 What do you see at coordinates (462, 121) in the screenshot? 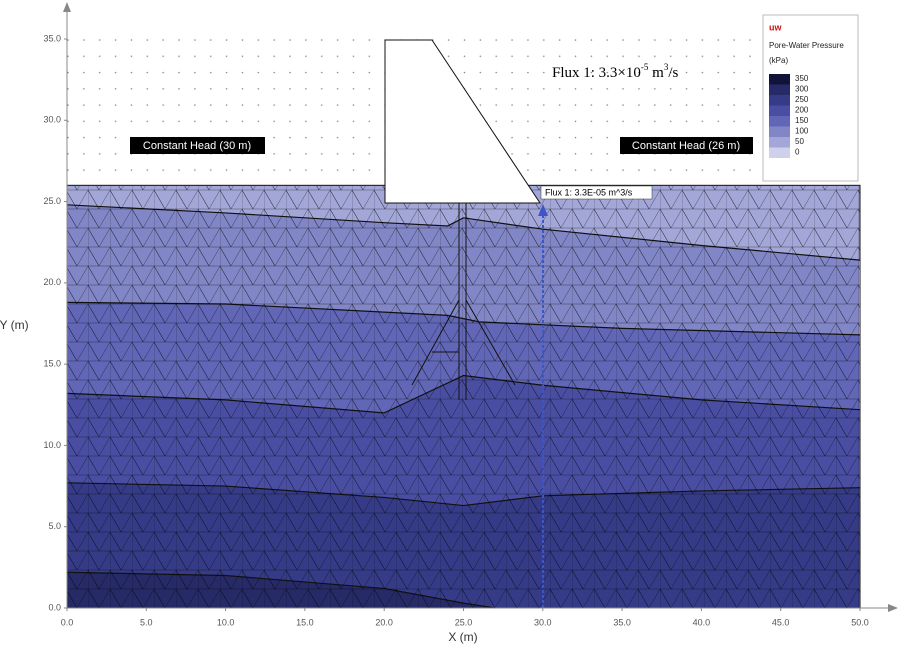
I see `dam-body` at bounding box center [462, 121].